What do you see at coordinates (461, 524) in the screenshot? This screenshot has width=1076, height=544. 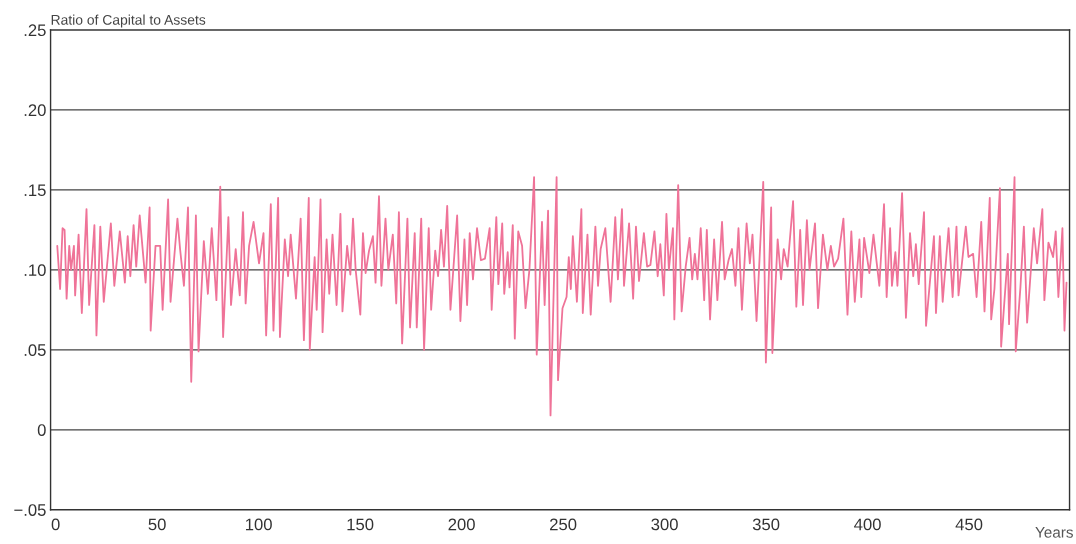 I see `x-tick-label: 200` at bounding box center [461, 524].